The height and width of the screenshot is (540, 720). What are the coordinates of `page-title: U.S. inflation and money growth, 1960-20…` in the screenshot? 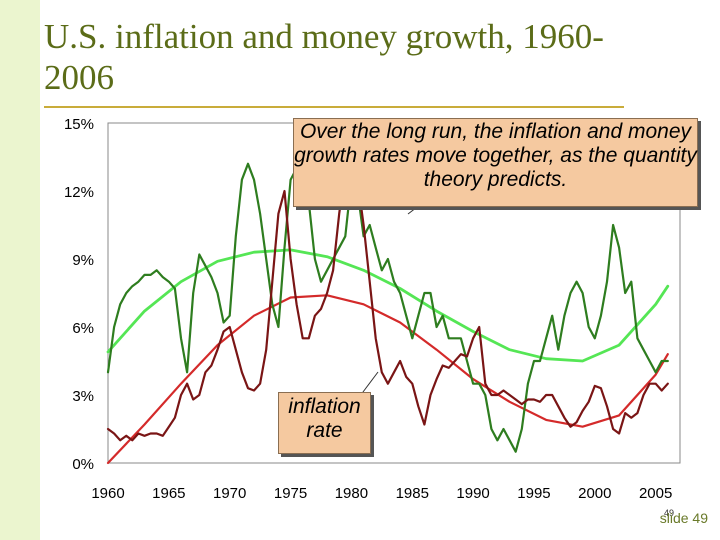 It's located at (324, 57).